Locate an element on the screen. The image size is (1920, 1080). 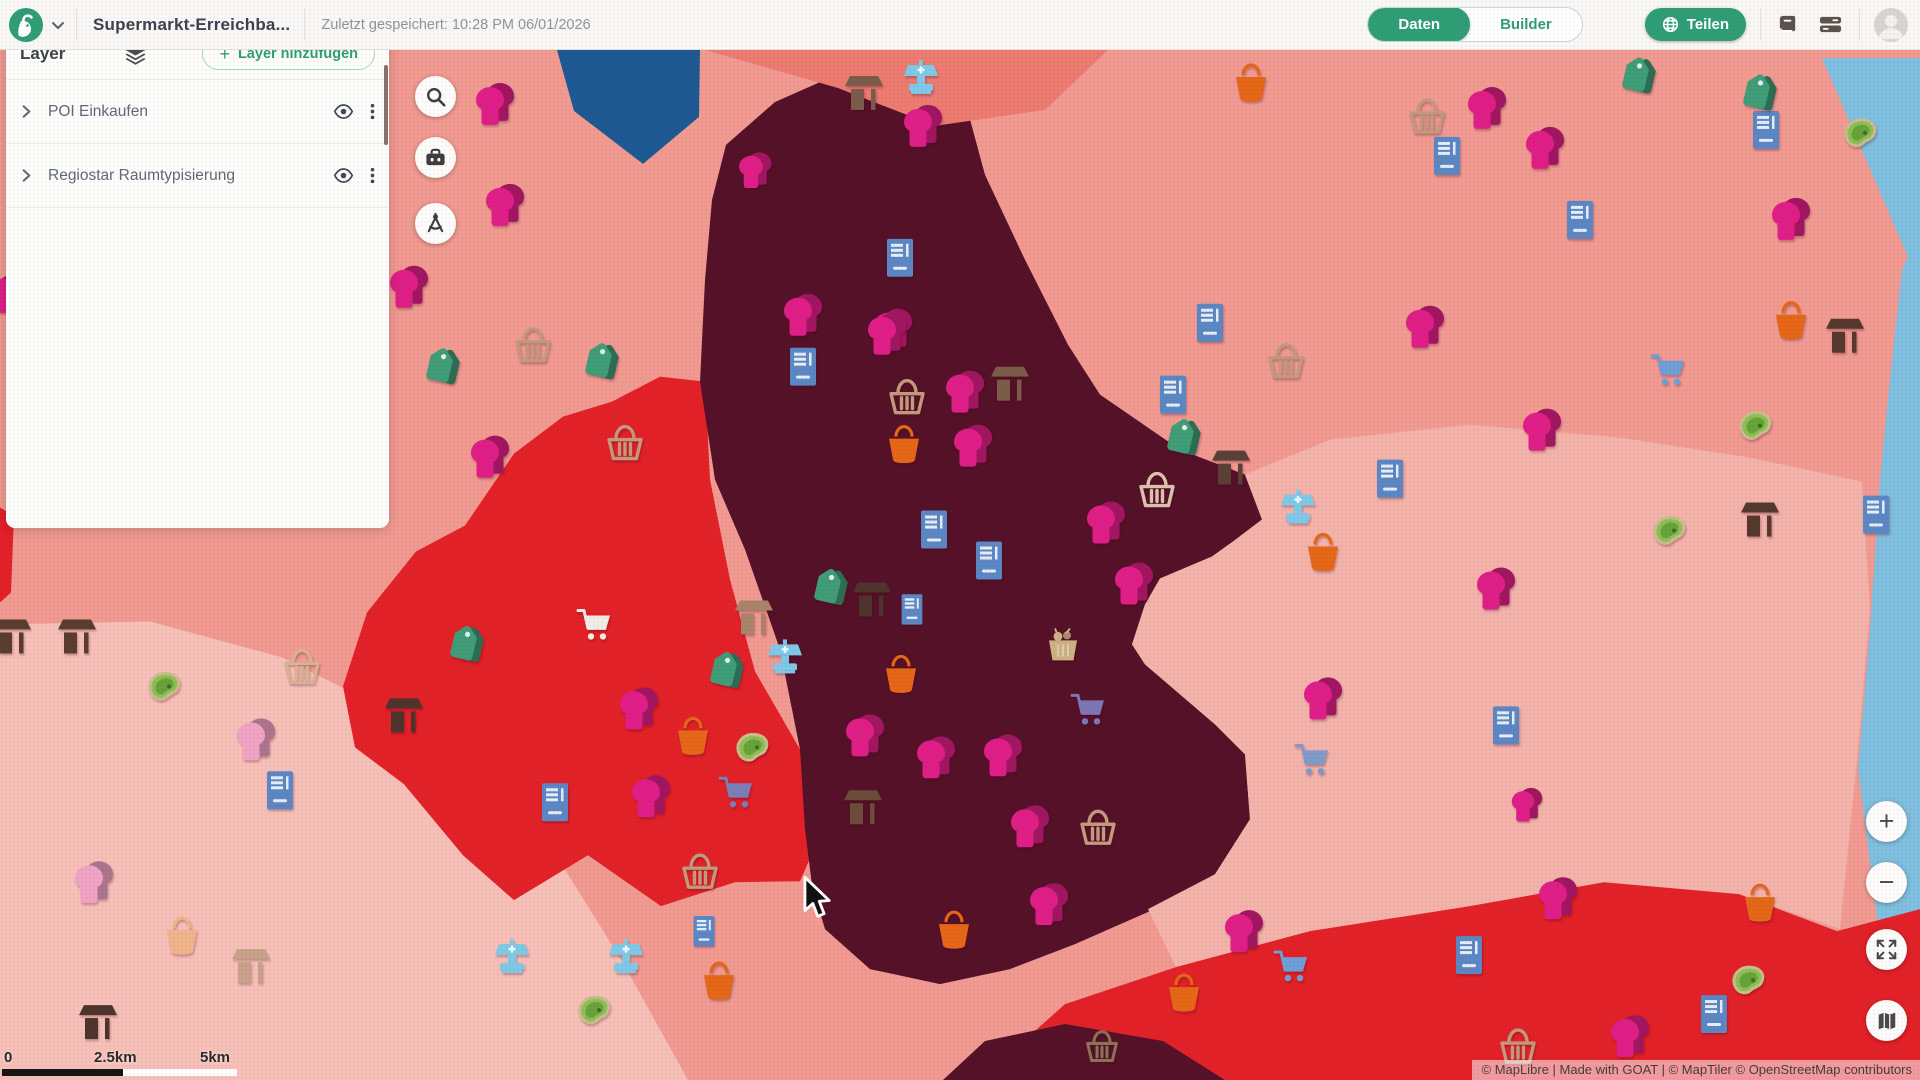
scale-label-zero: 0 is located at coordinates (8, 1057).